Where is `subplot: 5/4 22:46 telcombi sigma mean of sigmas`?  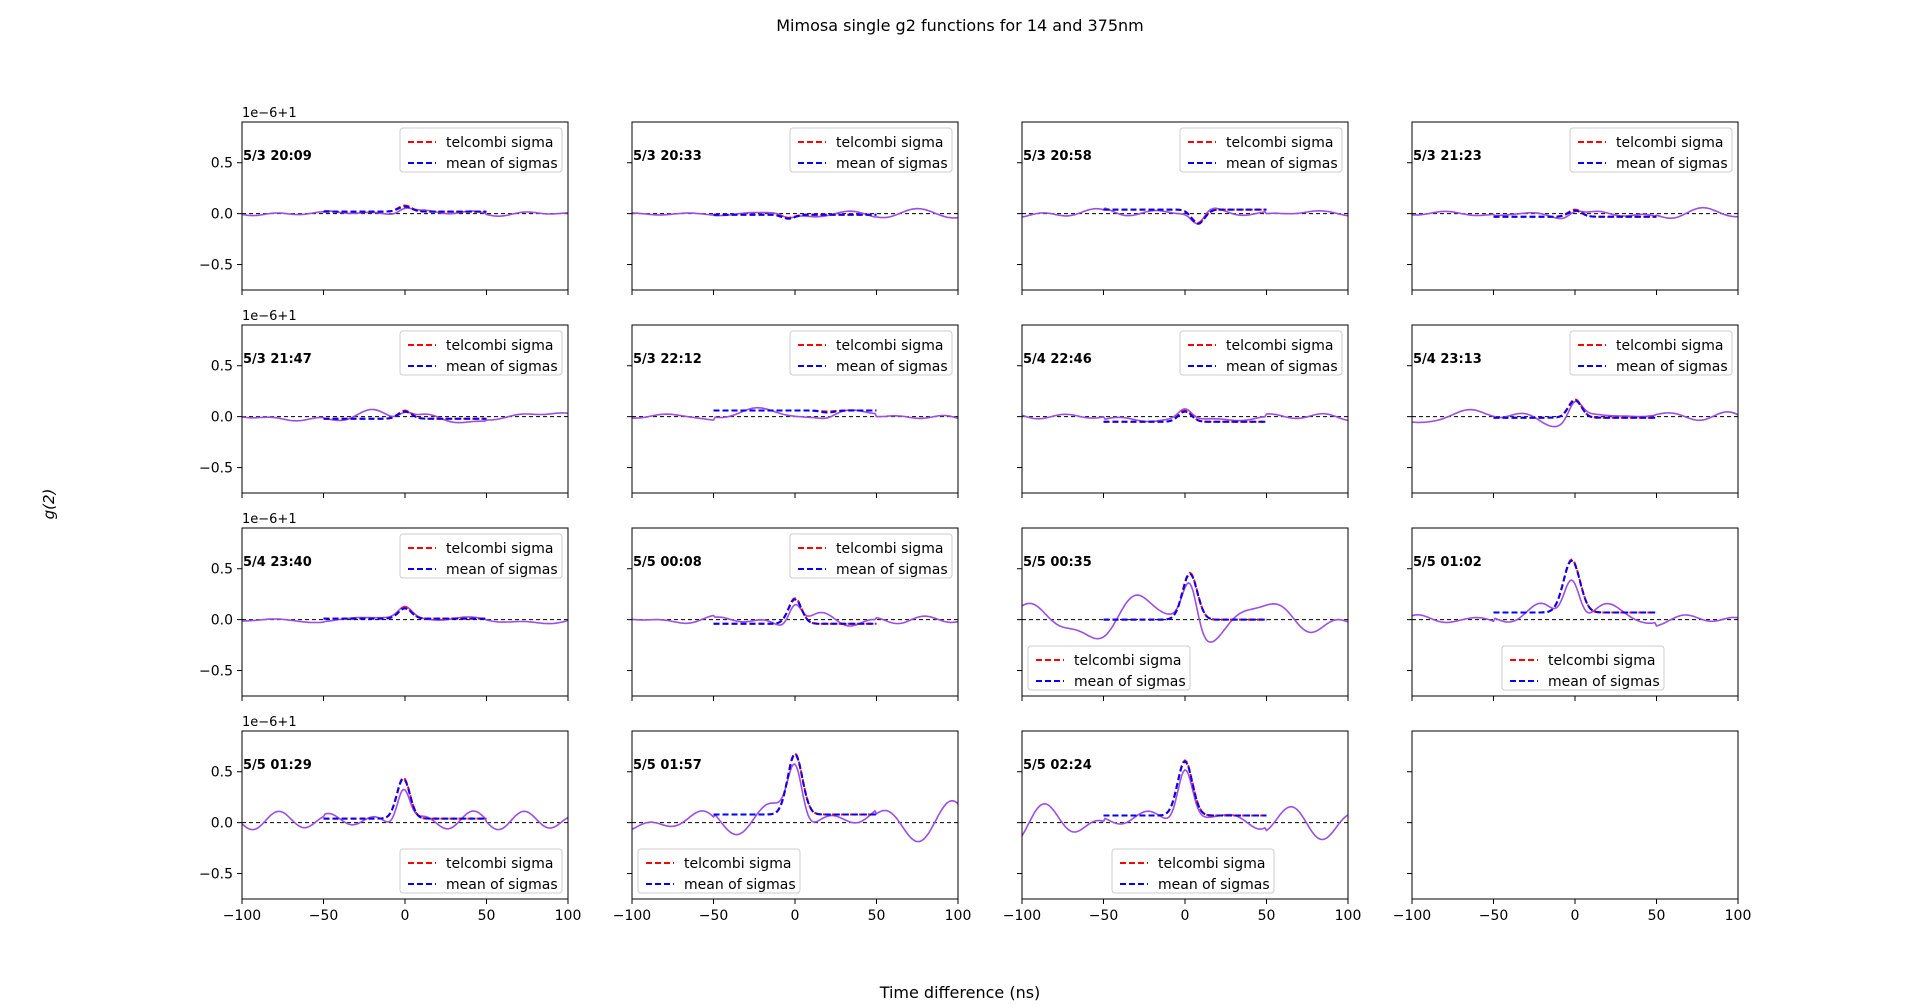 subplot: 5/4 22:46 telcombi sigma mean of sigmas is located at coordinates (1183, 411).